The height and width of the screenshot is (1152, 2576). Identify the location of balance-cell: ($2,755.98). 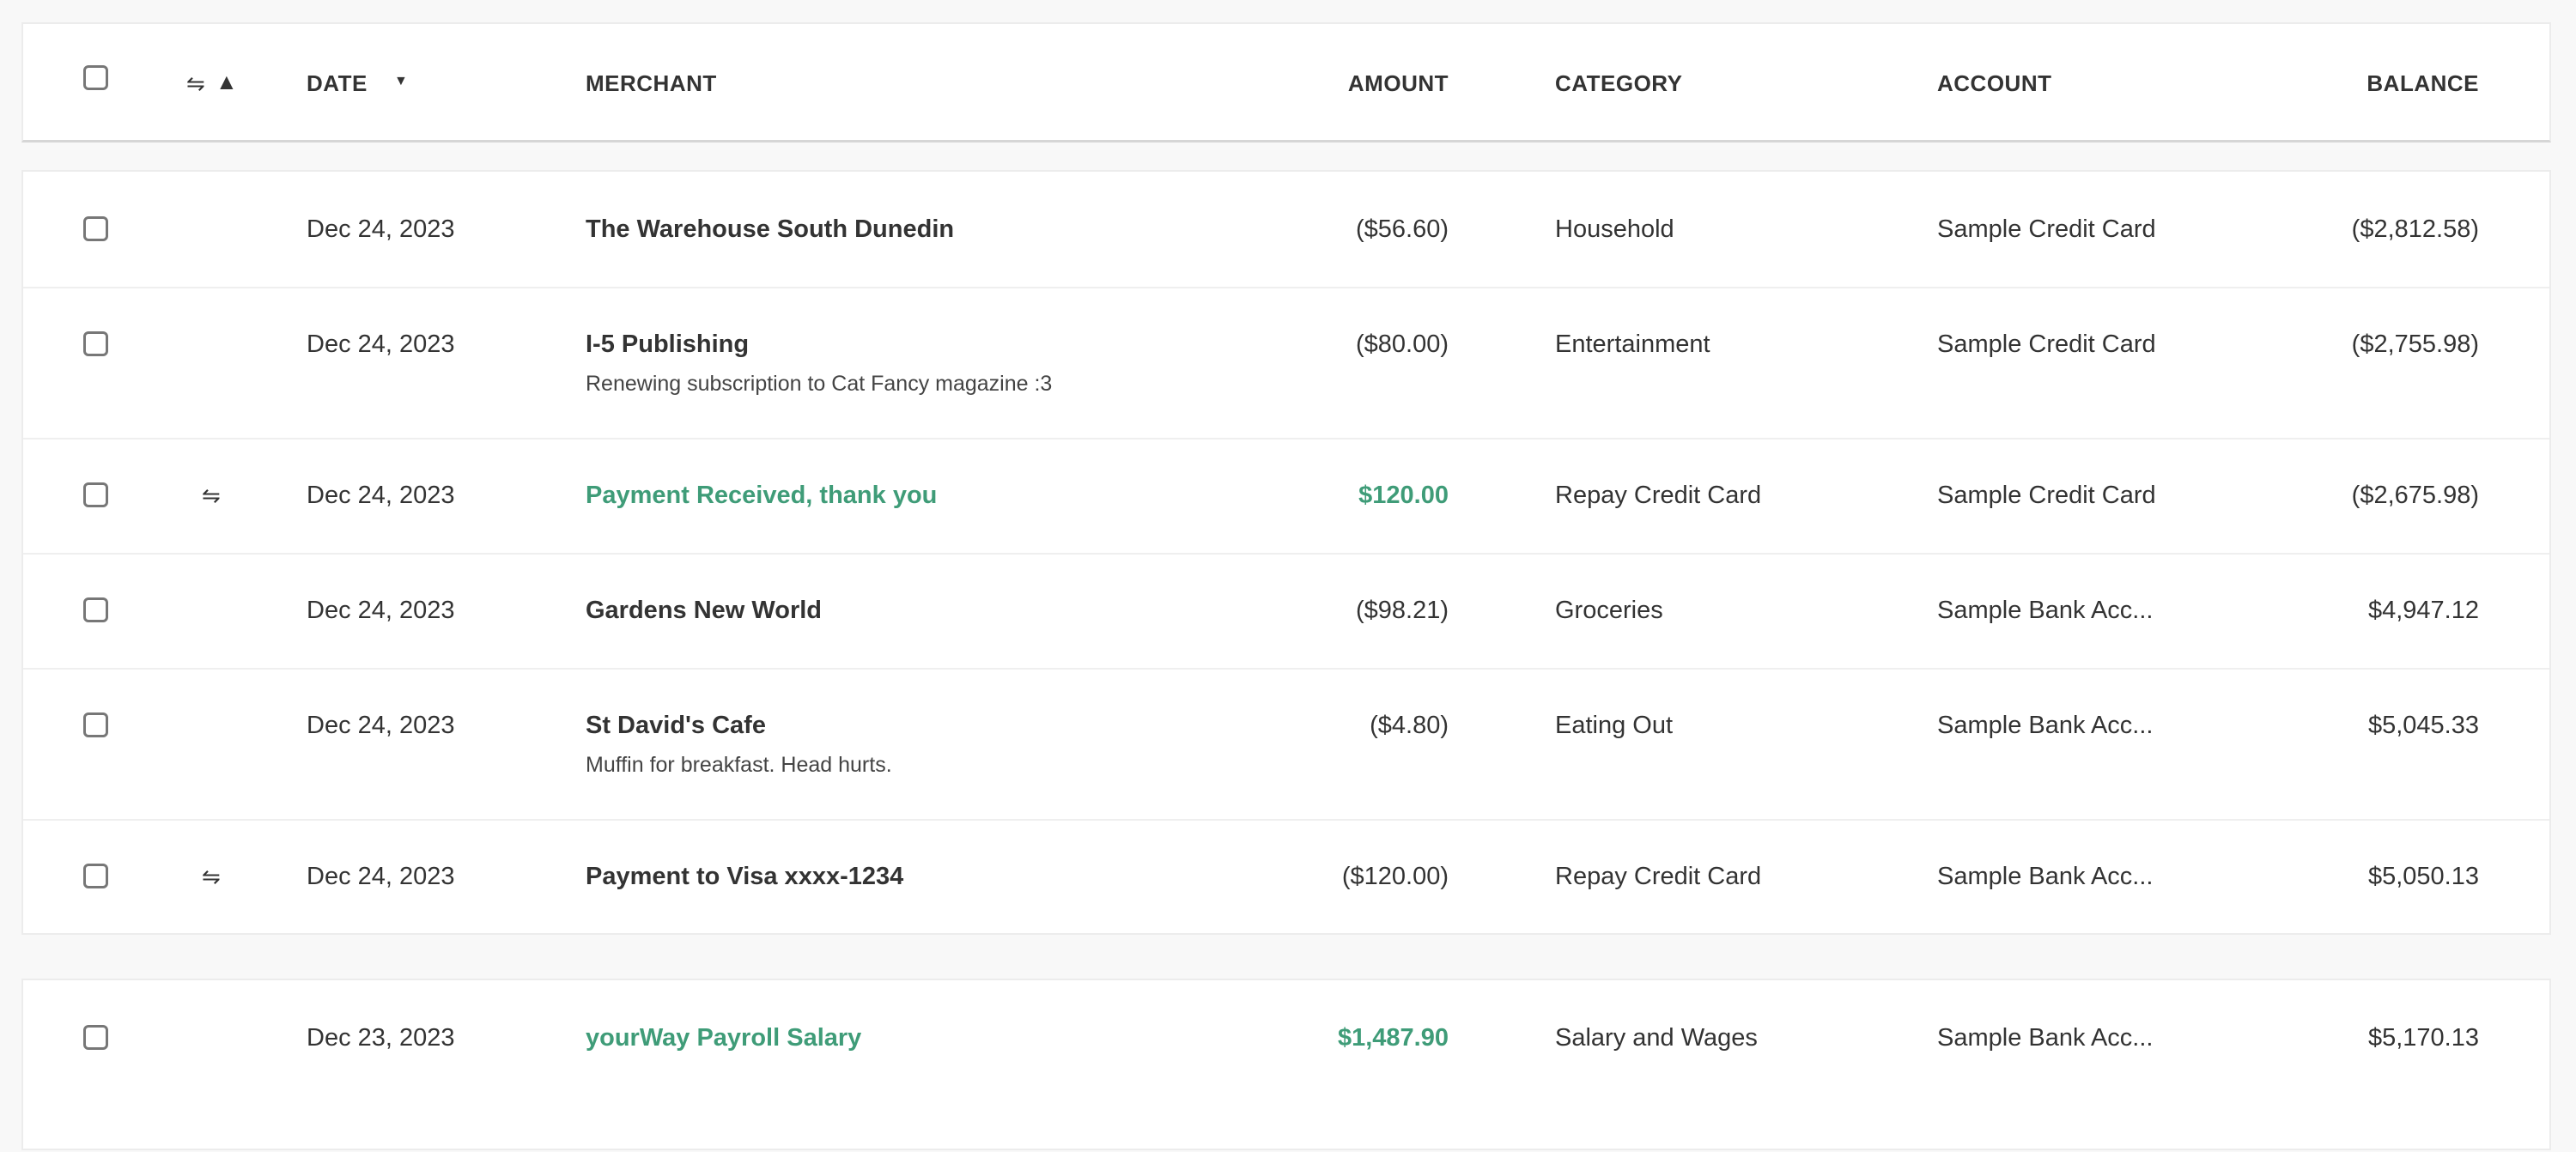
(2415, 344).